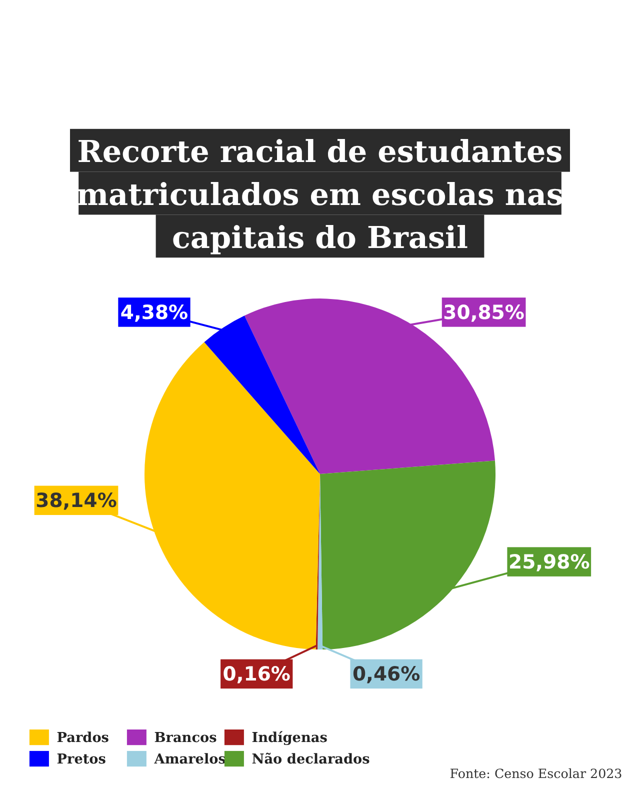 The image size is (640, 800). What do you see at coordinates (483, 312) in the screenshot?
I see `data-label: 30,85%` at bounding box center [483, 312].